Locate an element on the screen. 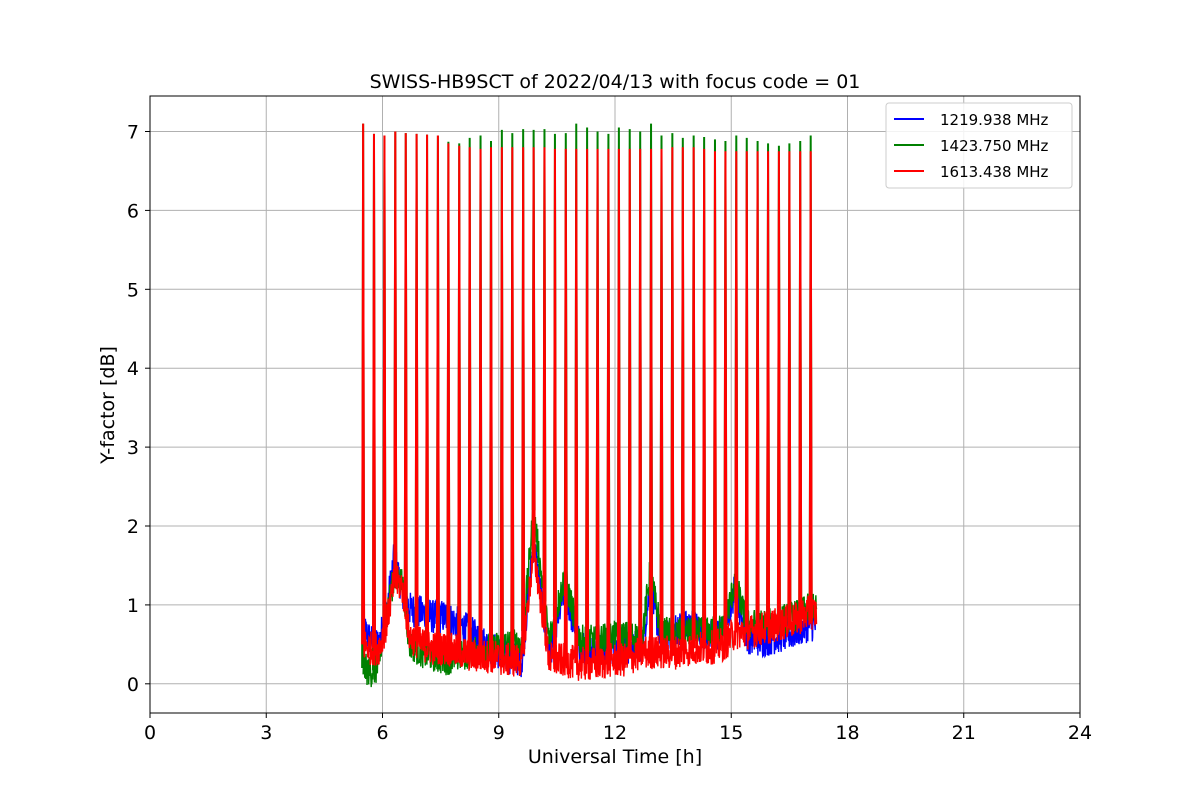 Image resolution: width=1200 pixels, height=800 pixels. legend: 1219.938 MHz 1423.750 MHz 1613.438 MHz is located at coordinates (979, 145).